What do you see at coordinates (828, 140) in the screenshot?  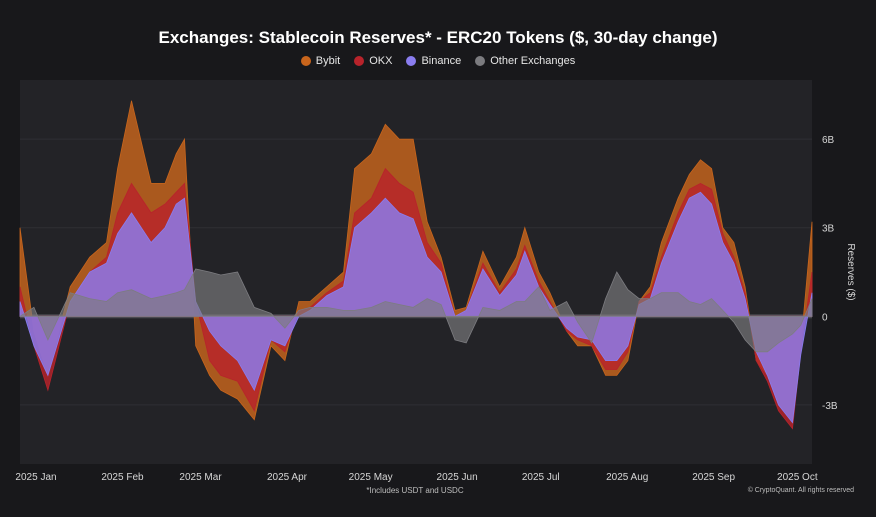 I see `y-tick-label-0: 6B` at bounding box center [828, 140].